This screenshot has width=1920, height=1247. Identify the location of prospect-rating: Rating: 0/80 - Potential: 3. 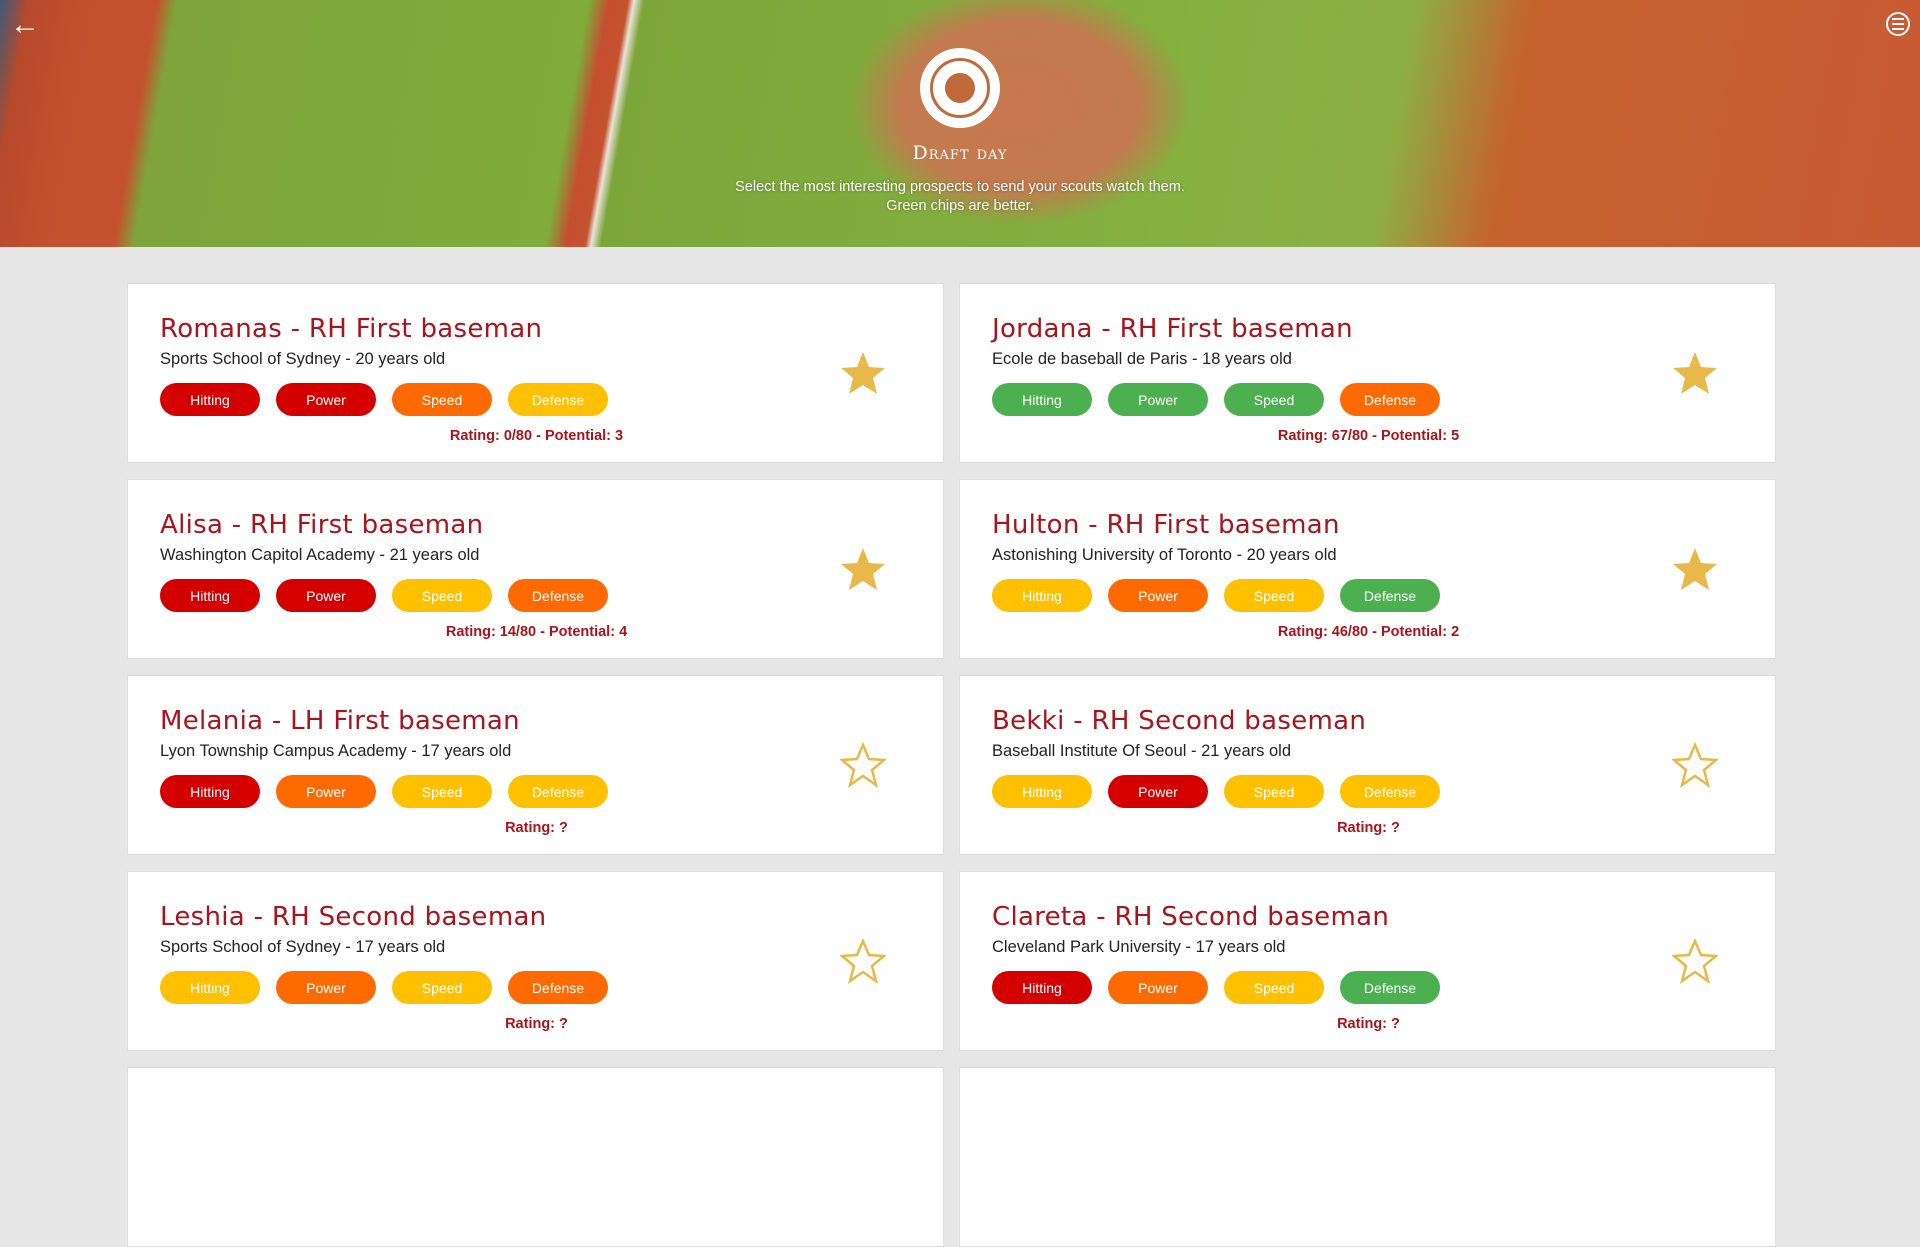
(536, 436).